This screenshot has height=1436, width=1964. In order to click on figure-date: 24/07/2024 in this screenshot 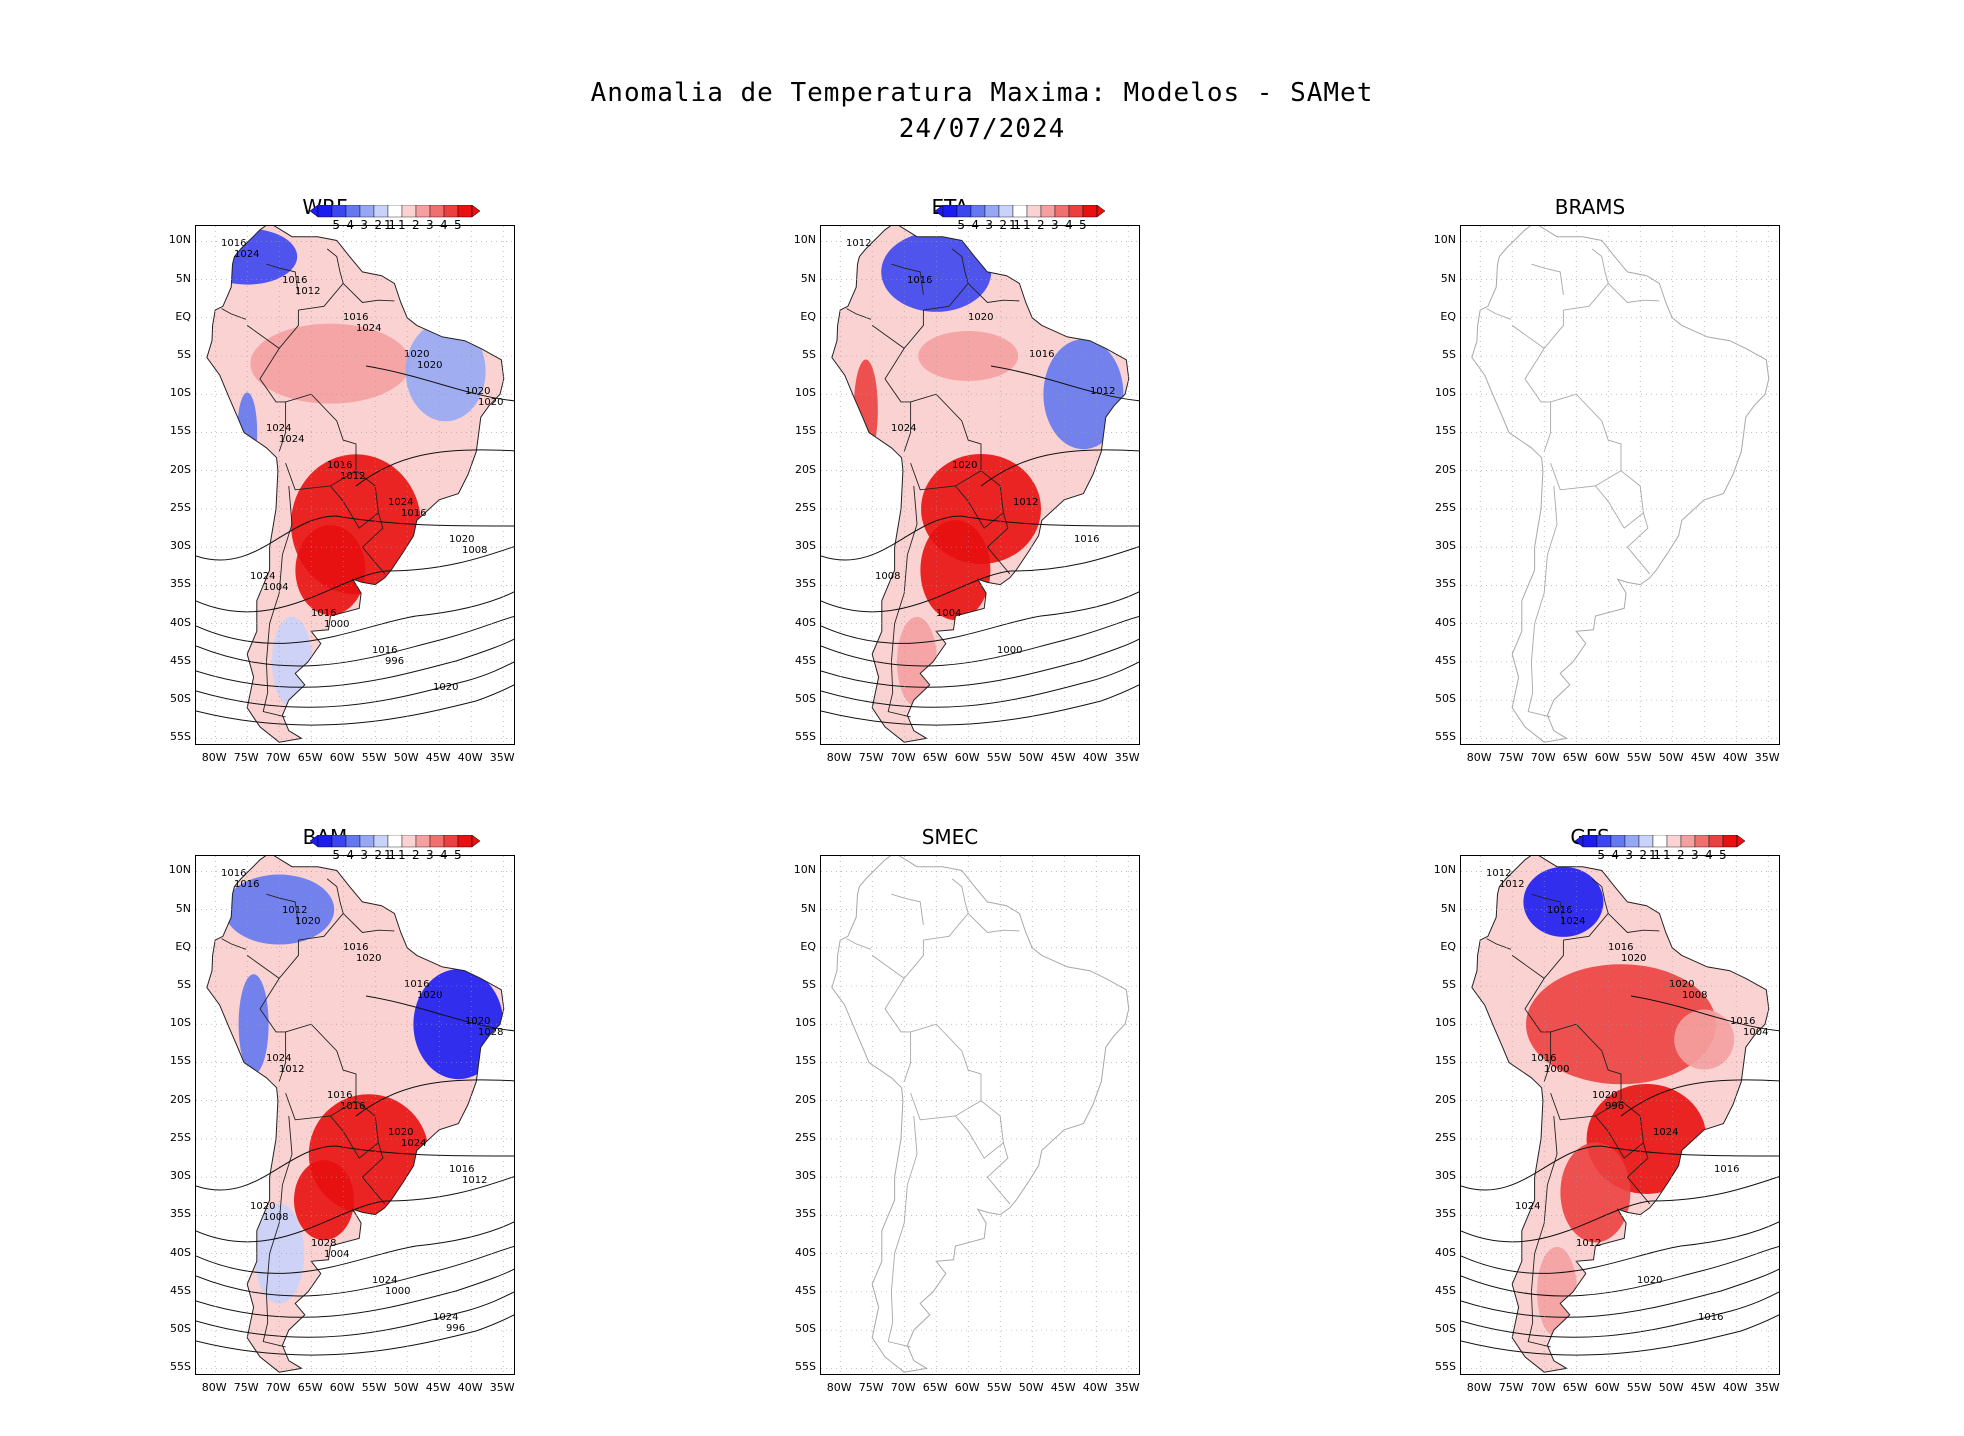, I will do `click(982, 129)`.